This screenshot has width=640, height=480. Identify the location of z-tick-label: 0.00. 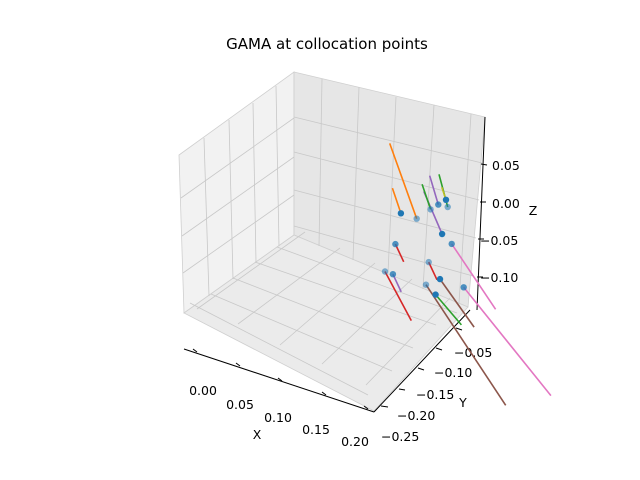
(506, 203).